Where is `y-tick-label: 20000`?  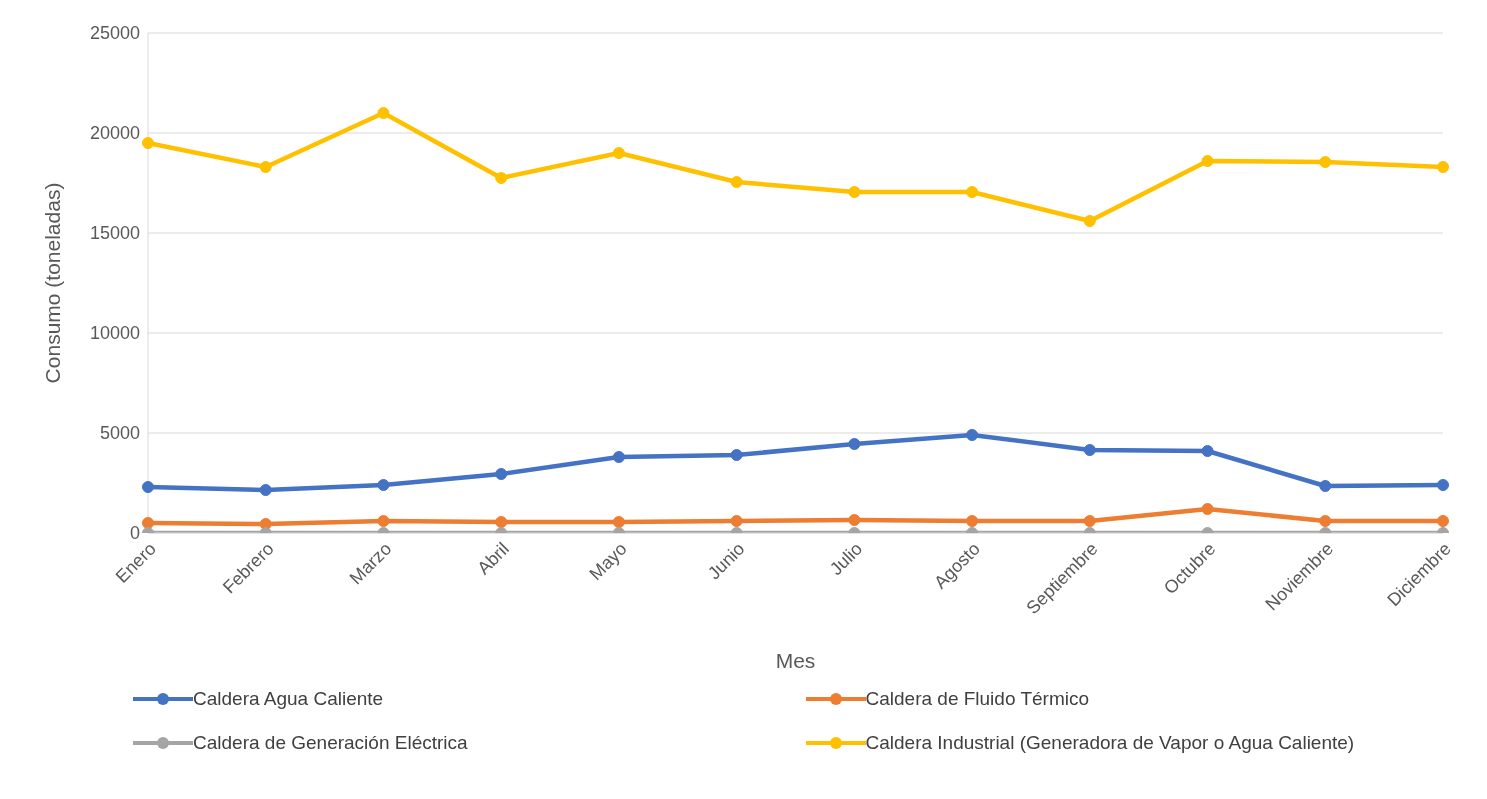
y-tick-label: 20000 is located at coordinates (114, 133).